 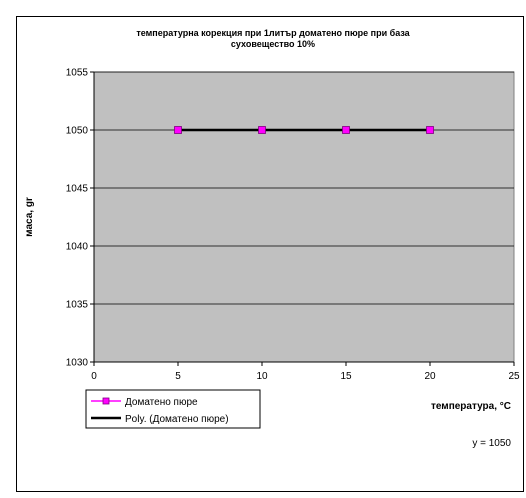 I want to click on y-tick-label: 1035, so click(x=77, y=305).